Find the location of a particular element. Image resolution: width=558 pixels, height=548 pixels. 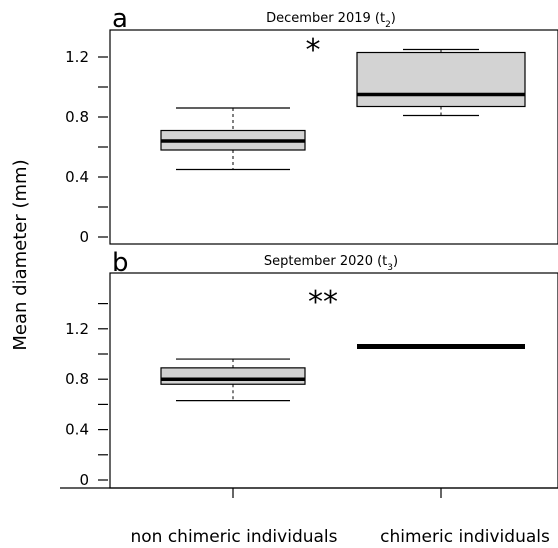

x-category-label: non chimeric individuals is located at coordinates (233, 537).